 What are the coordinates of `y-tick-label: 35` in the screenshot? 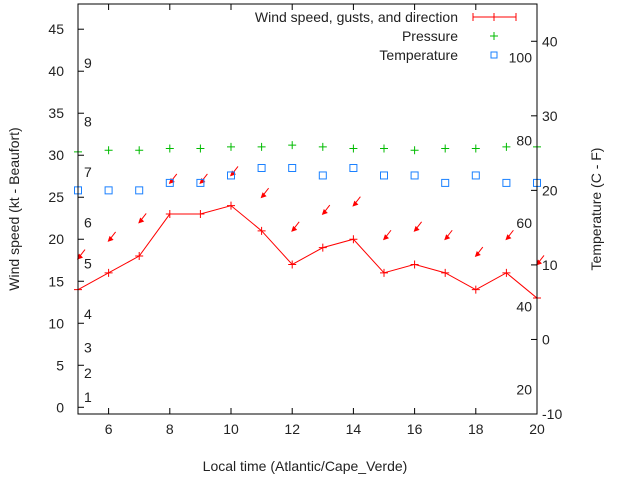 It's located at (56, 113).